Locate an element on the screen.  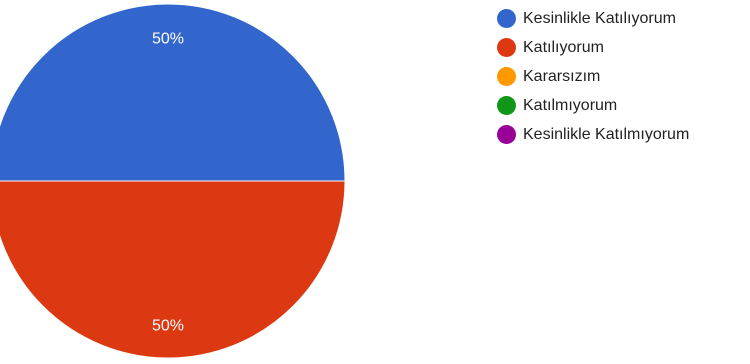
legend-item-kesinlikle-katilmiyorum: Kesinlikle Katılmıyorum is located at coordinates (593, 134).